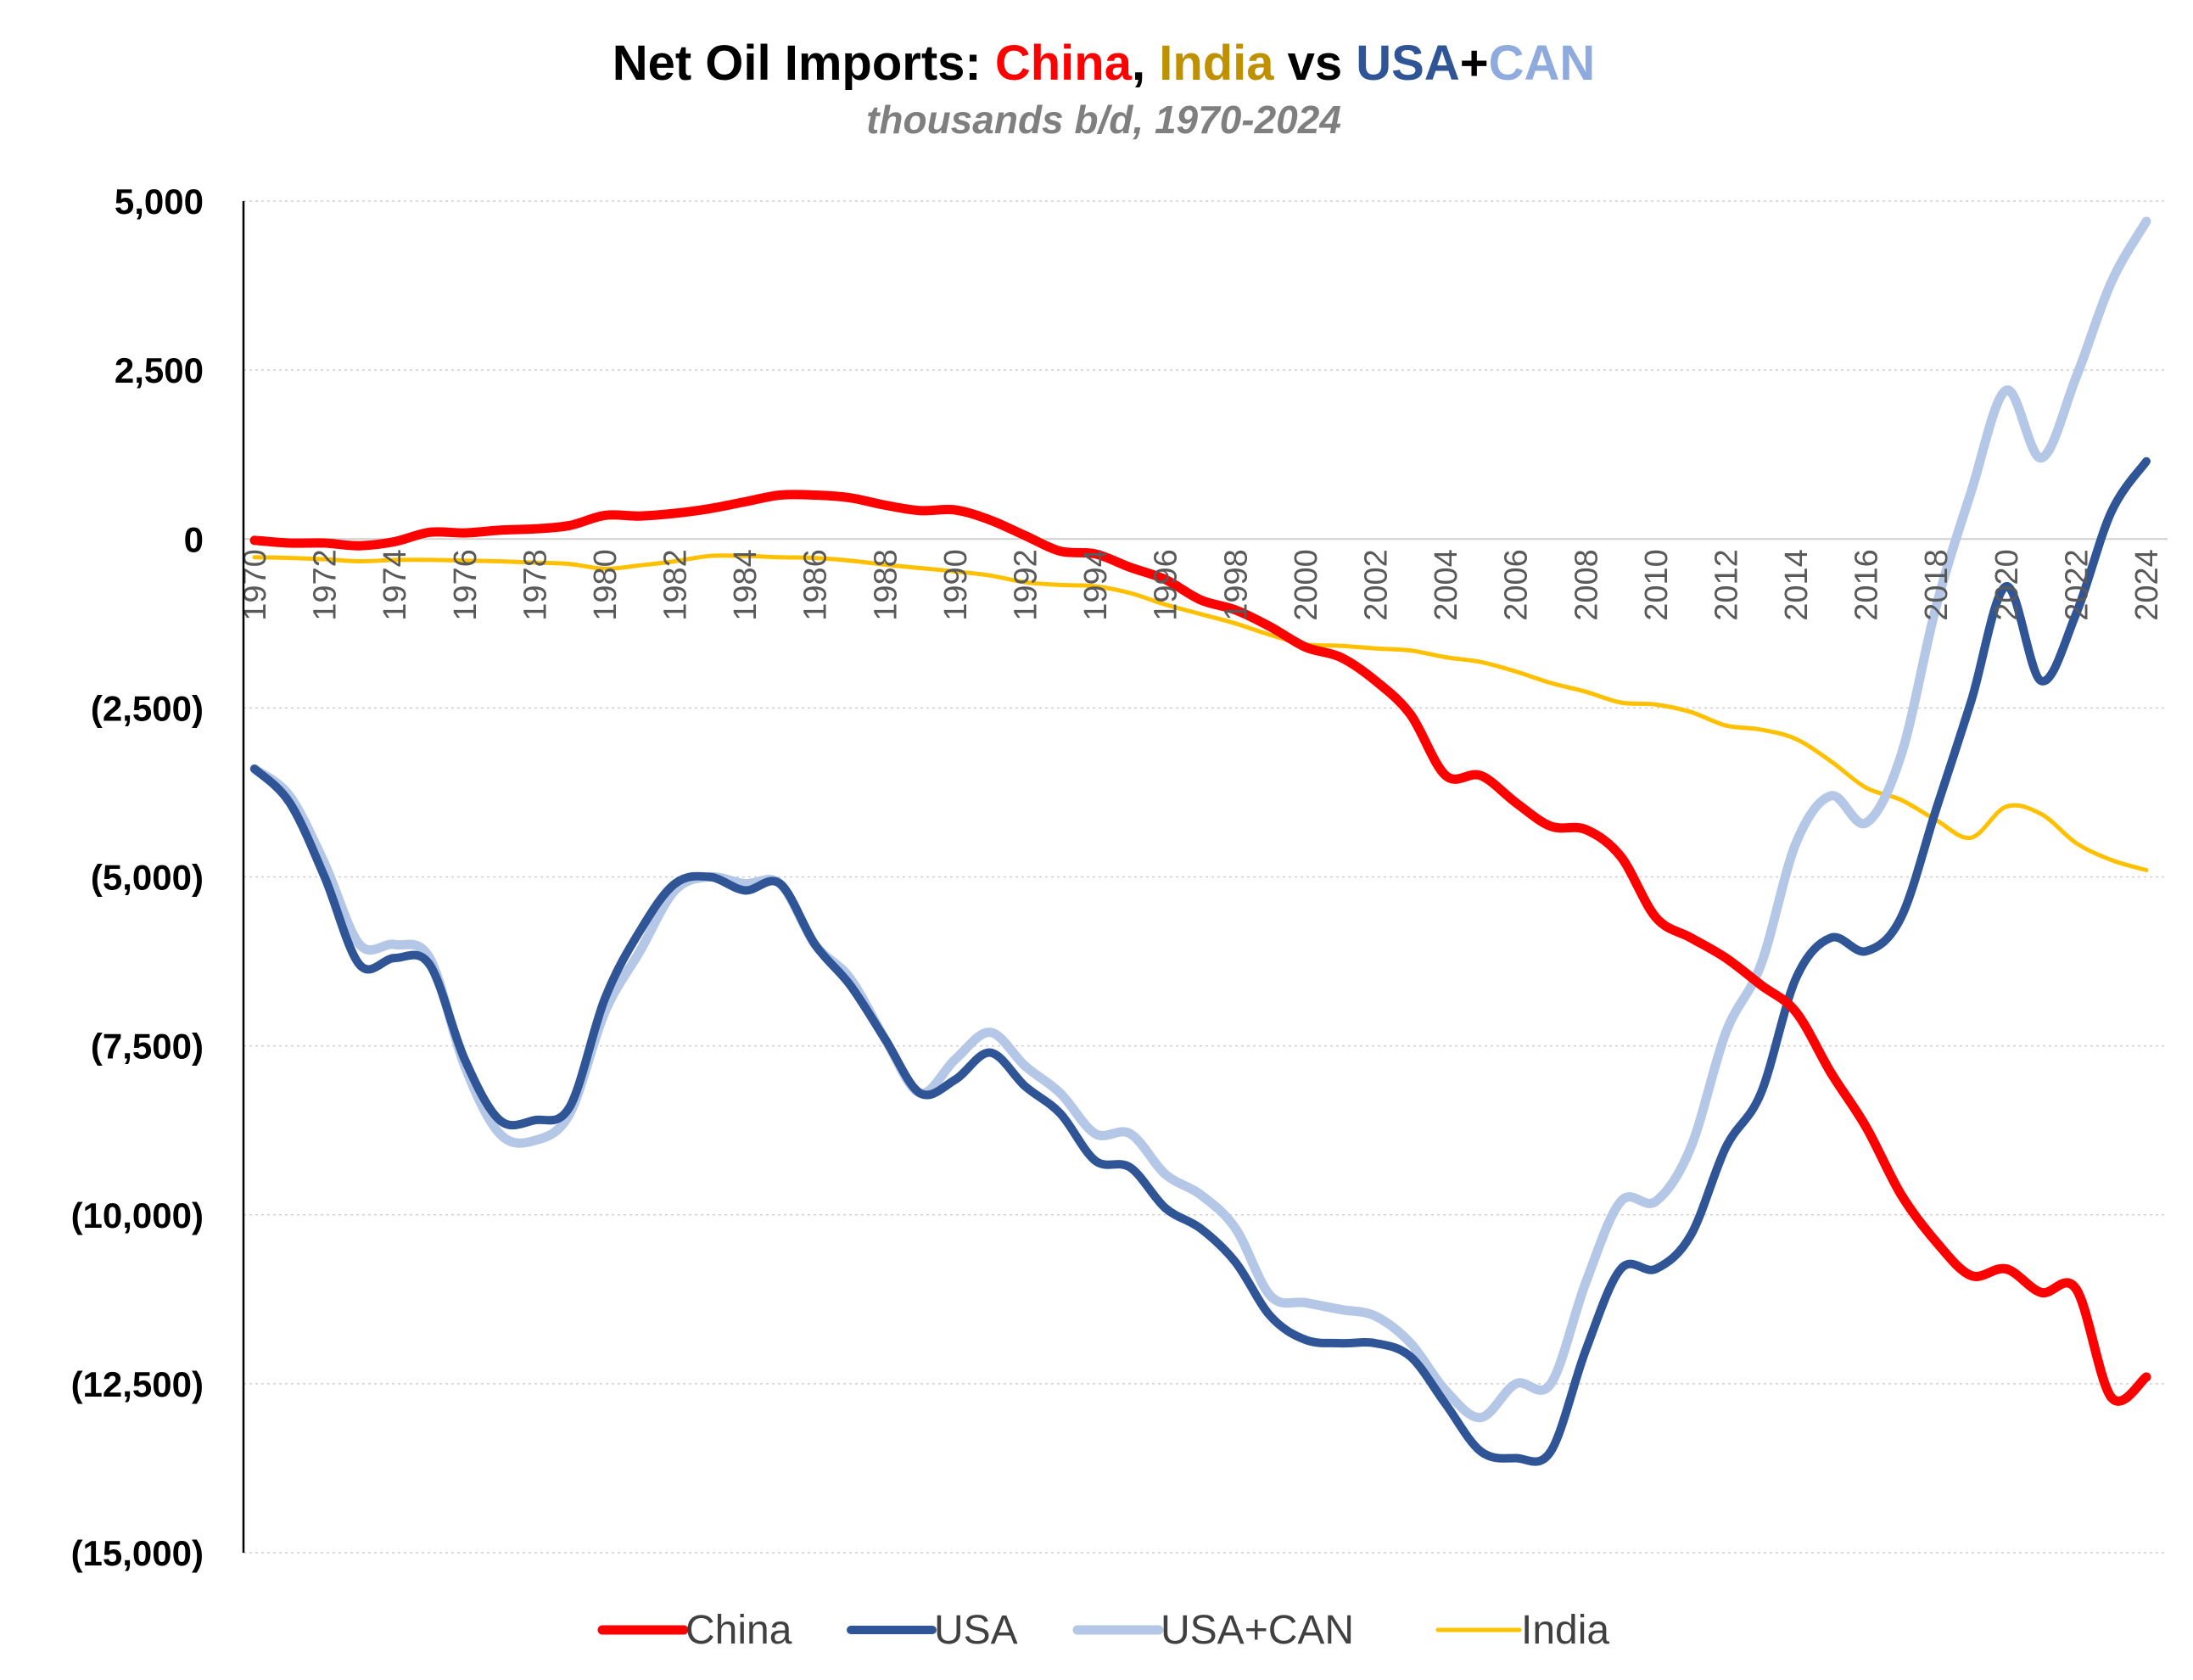 This screenshot has width=2193, height=1680. I want to click on y-tick-label: (10,000), so click(138, 1216).